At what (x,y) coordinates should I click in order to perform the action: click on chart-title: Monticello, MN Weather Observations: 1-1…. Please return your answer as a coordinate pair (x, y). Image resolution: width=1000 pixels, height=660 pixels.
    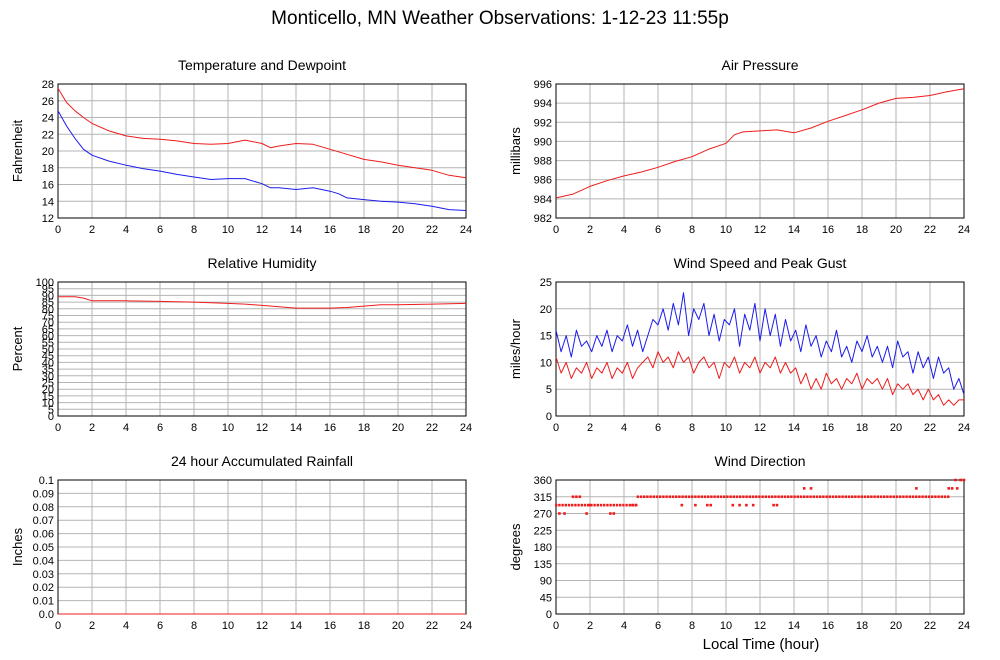
    Looking at the image, I should click on (500, 18).